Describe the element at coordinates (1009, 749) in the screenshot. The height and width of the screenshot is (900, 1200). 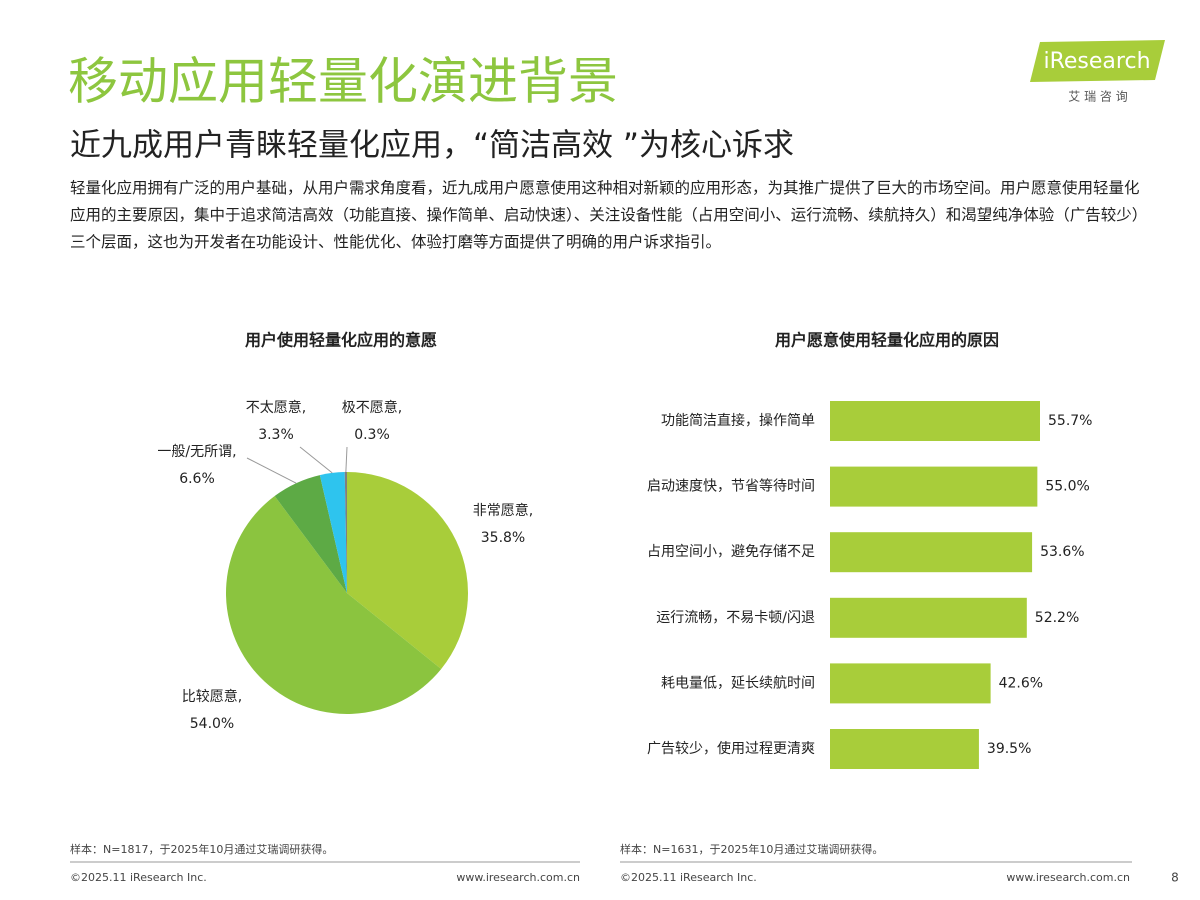
I see `value-label: 39.5%` at that location.